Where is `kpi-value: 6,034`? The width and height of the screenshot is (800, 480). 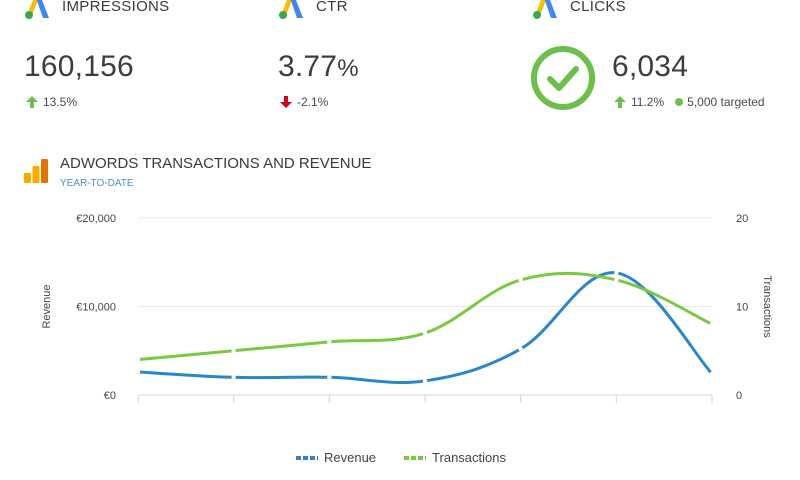 kpi-value: 6,034 is located at coordinates (650, 66).